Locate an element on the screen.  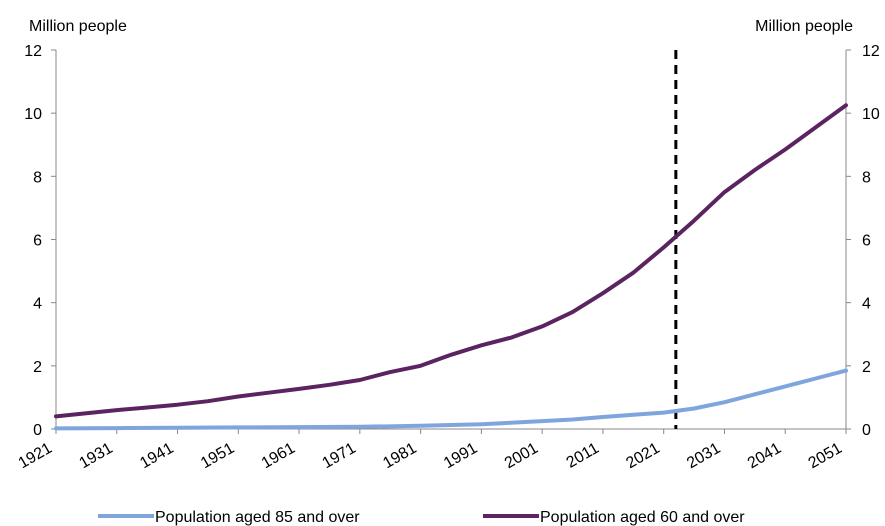
legend-label-85-plus: Population aged 85 and over is located at coordinates (257, 517).